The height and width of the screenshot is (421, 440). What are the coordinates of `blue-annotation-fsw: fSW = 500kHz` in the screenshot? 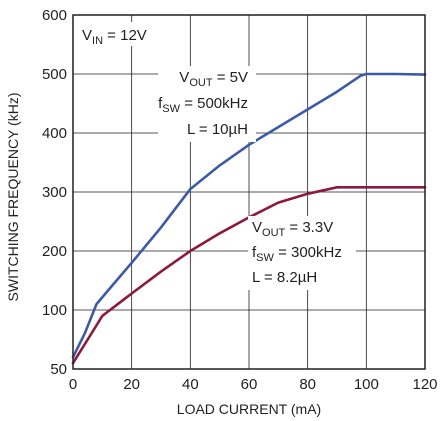 It's located at (203, 105).